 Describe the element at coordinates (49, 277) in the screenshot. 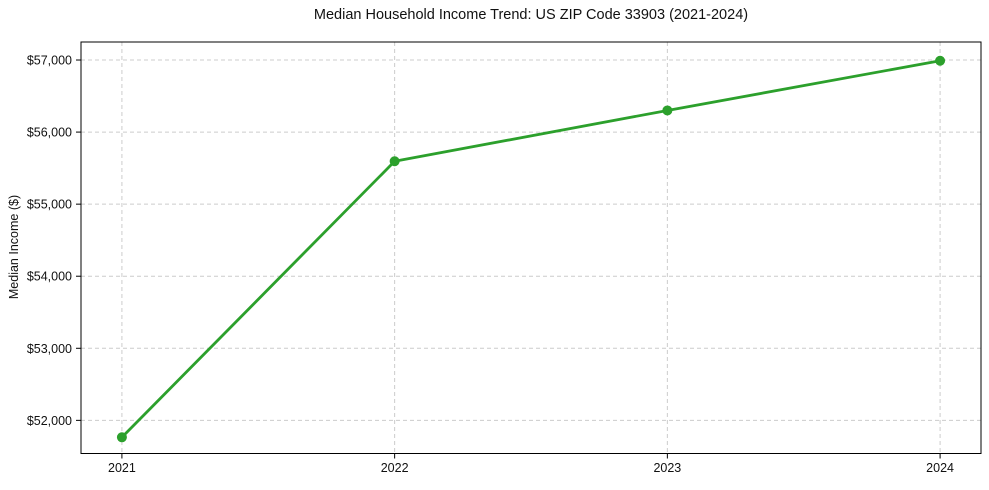

I see `y-tick-label: $54,000` at that location.